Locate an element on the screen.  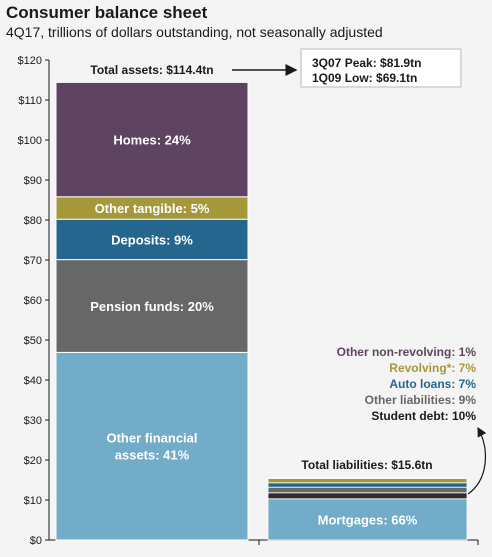
bar-segment-other-financial-assets is located at coordinates (152, 446).